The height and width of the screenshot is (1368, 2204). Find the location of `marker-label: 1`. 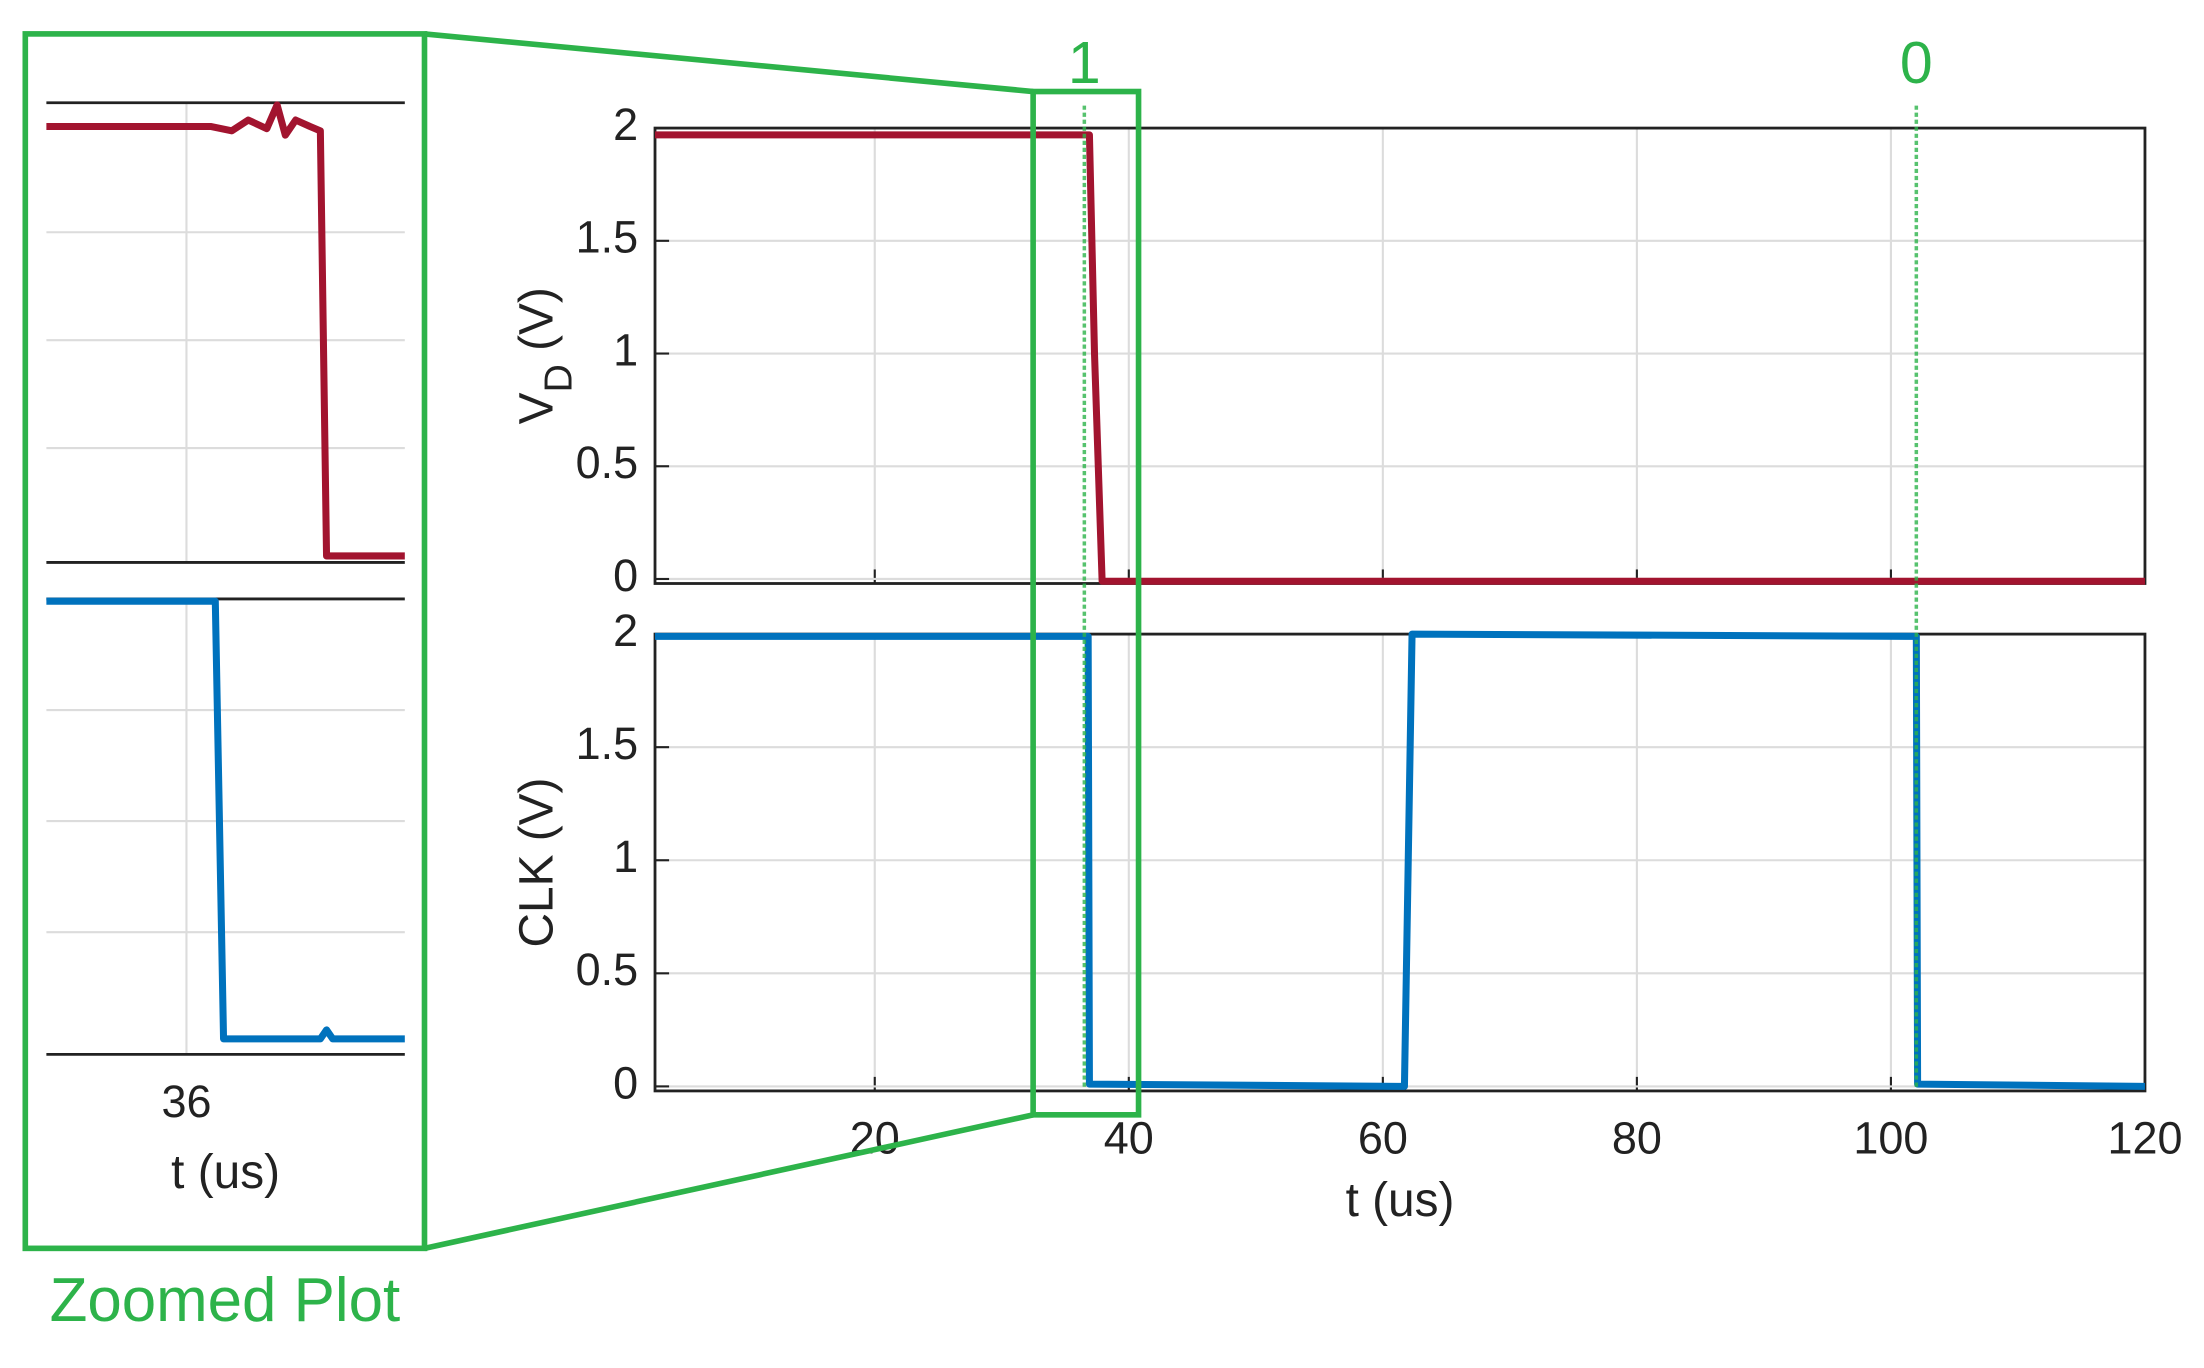

marker-label: 1 is located at coordinates (1084, 63).